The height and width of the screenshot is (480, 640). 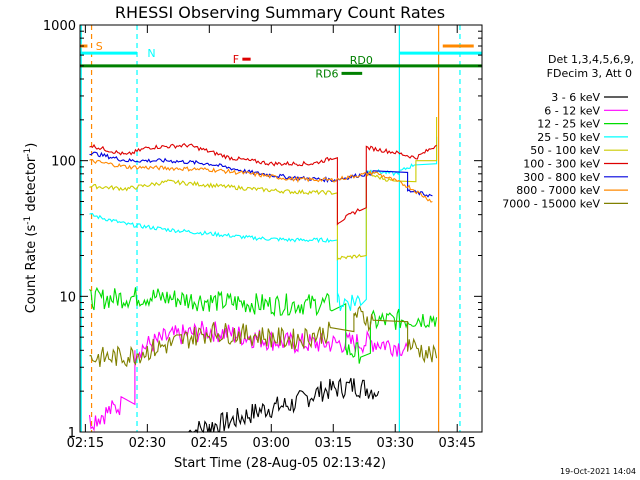 What do you see at coordinates (589, 73) in the screenshot?
I see `legend-header-line-2: FDecim 3, Att 0` at bounding box center [589, 73].